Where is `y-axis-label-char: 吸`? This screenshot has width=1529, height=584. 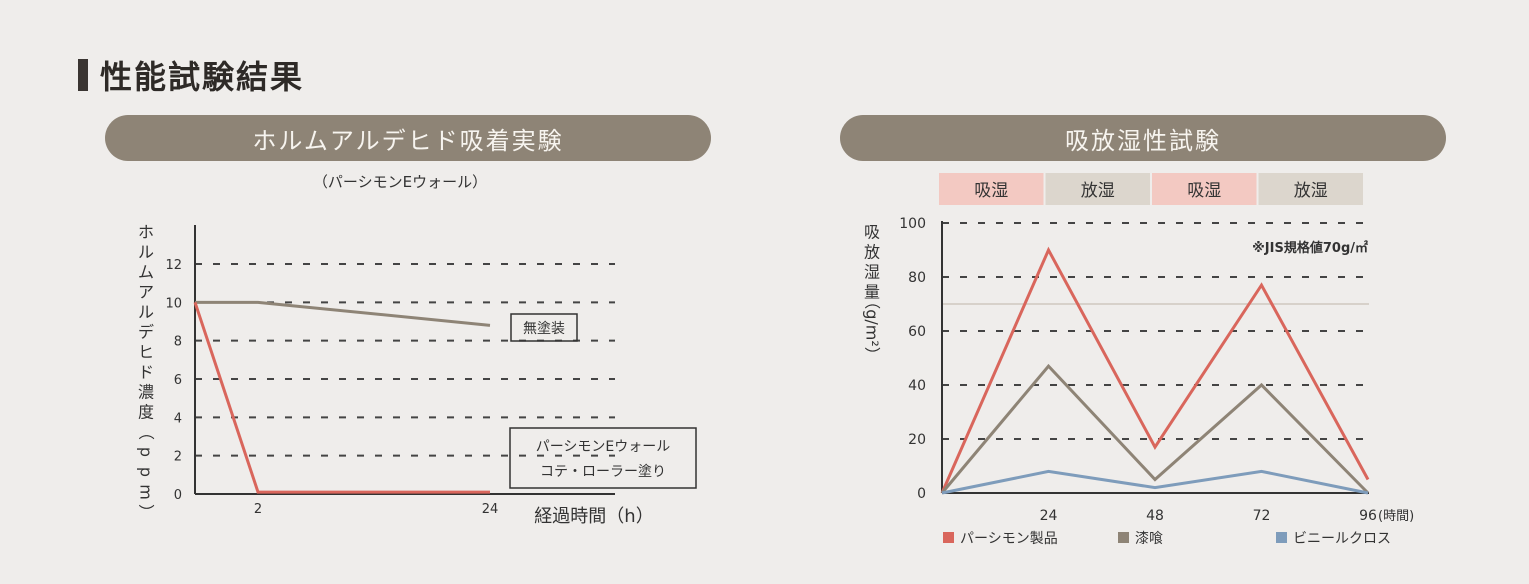
y-axis-label-char: 吸 is located at coordinates (872, 232).